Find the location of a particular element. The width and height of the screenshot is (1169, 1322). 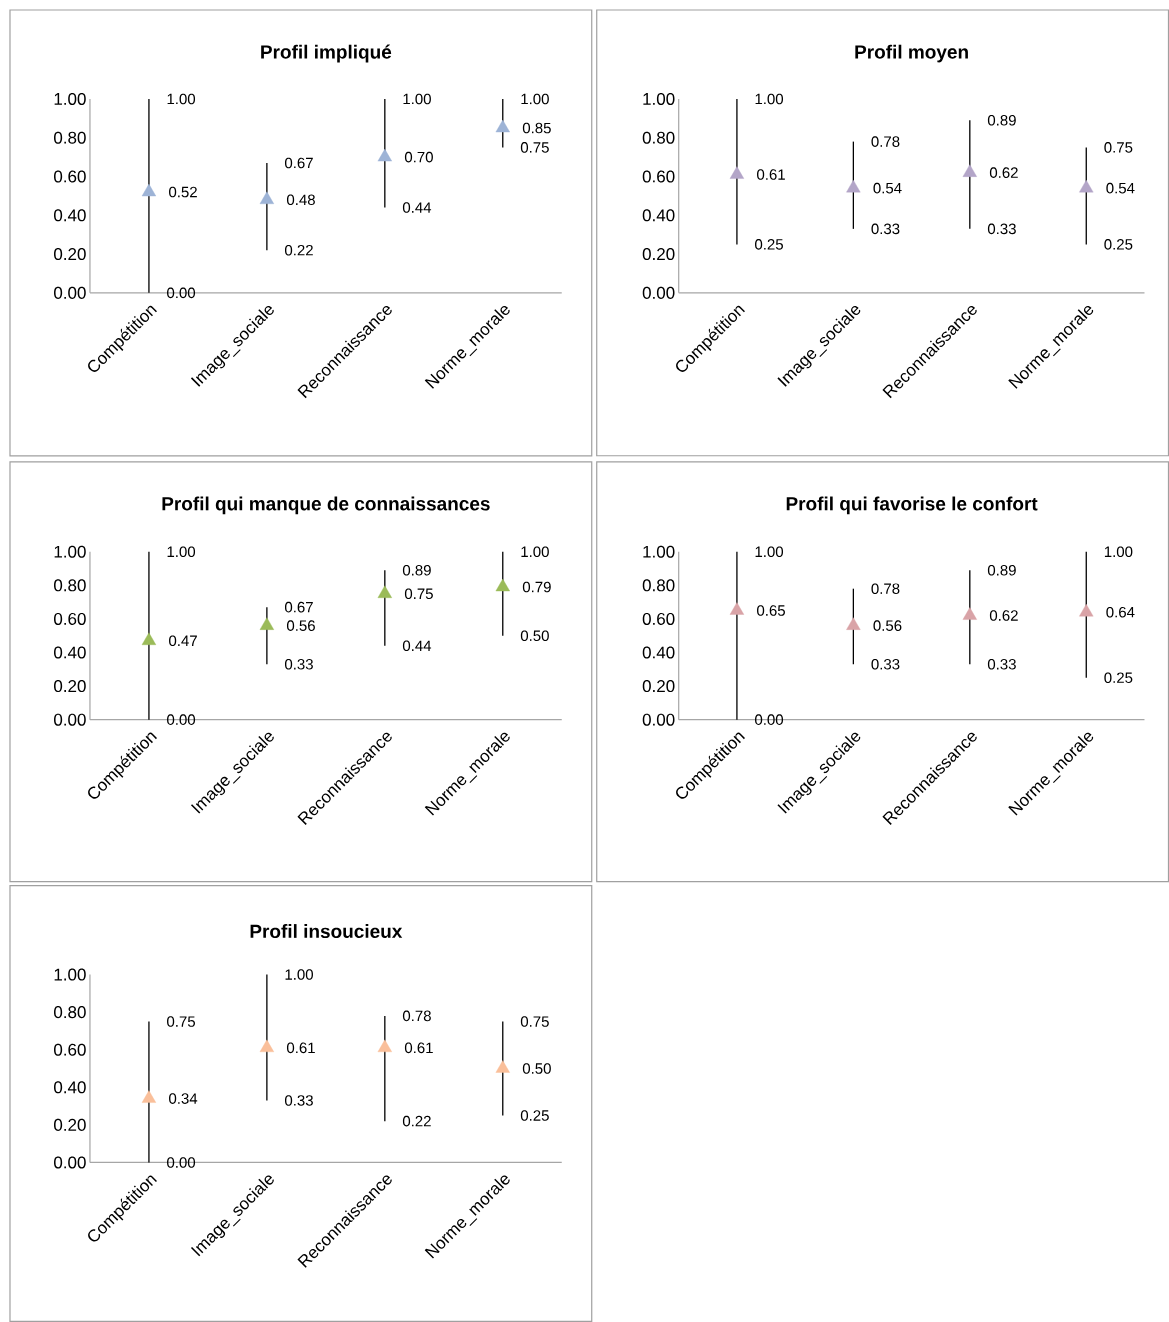

data-label: 0.75 is located at coordinates (418, 594).